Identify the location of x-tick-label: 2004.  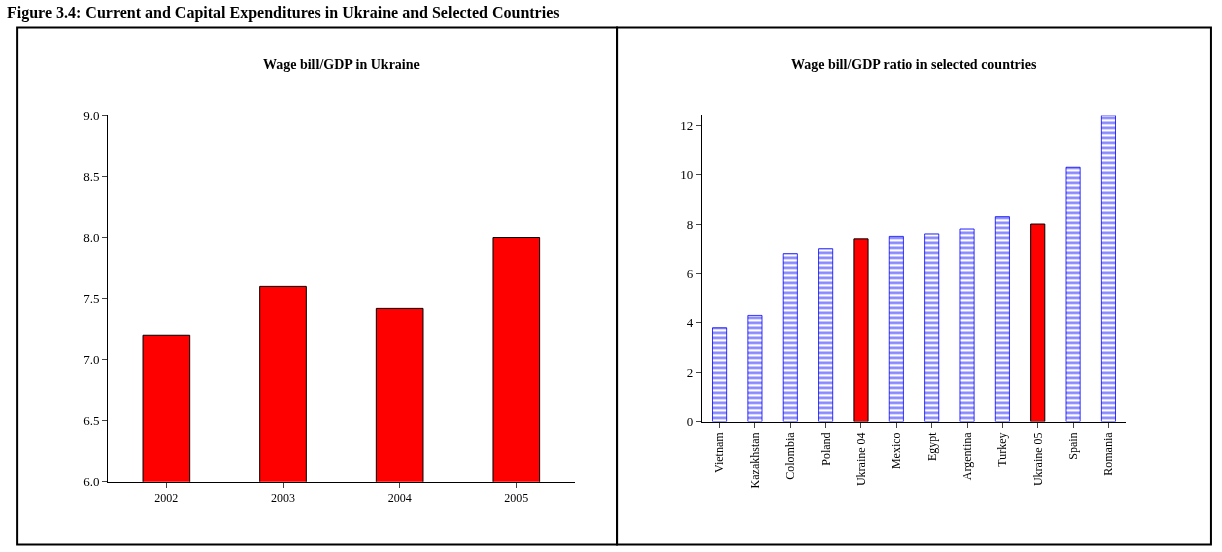
(399, 498).